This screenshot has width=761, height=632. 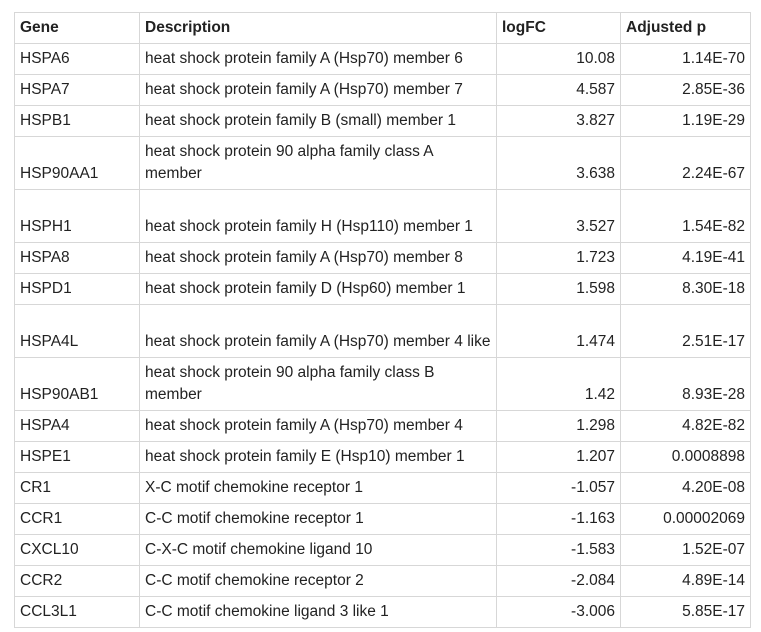 I want to click on header-gene: Gene, so click(x=77, y=28).